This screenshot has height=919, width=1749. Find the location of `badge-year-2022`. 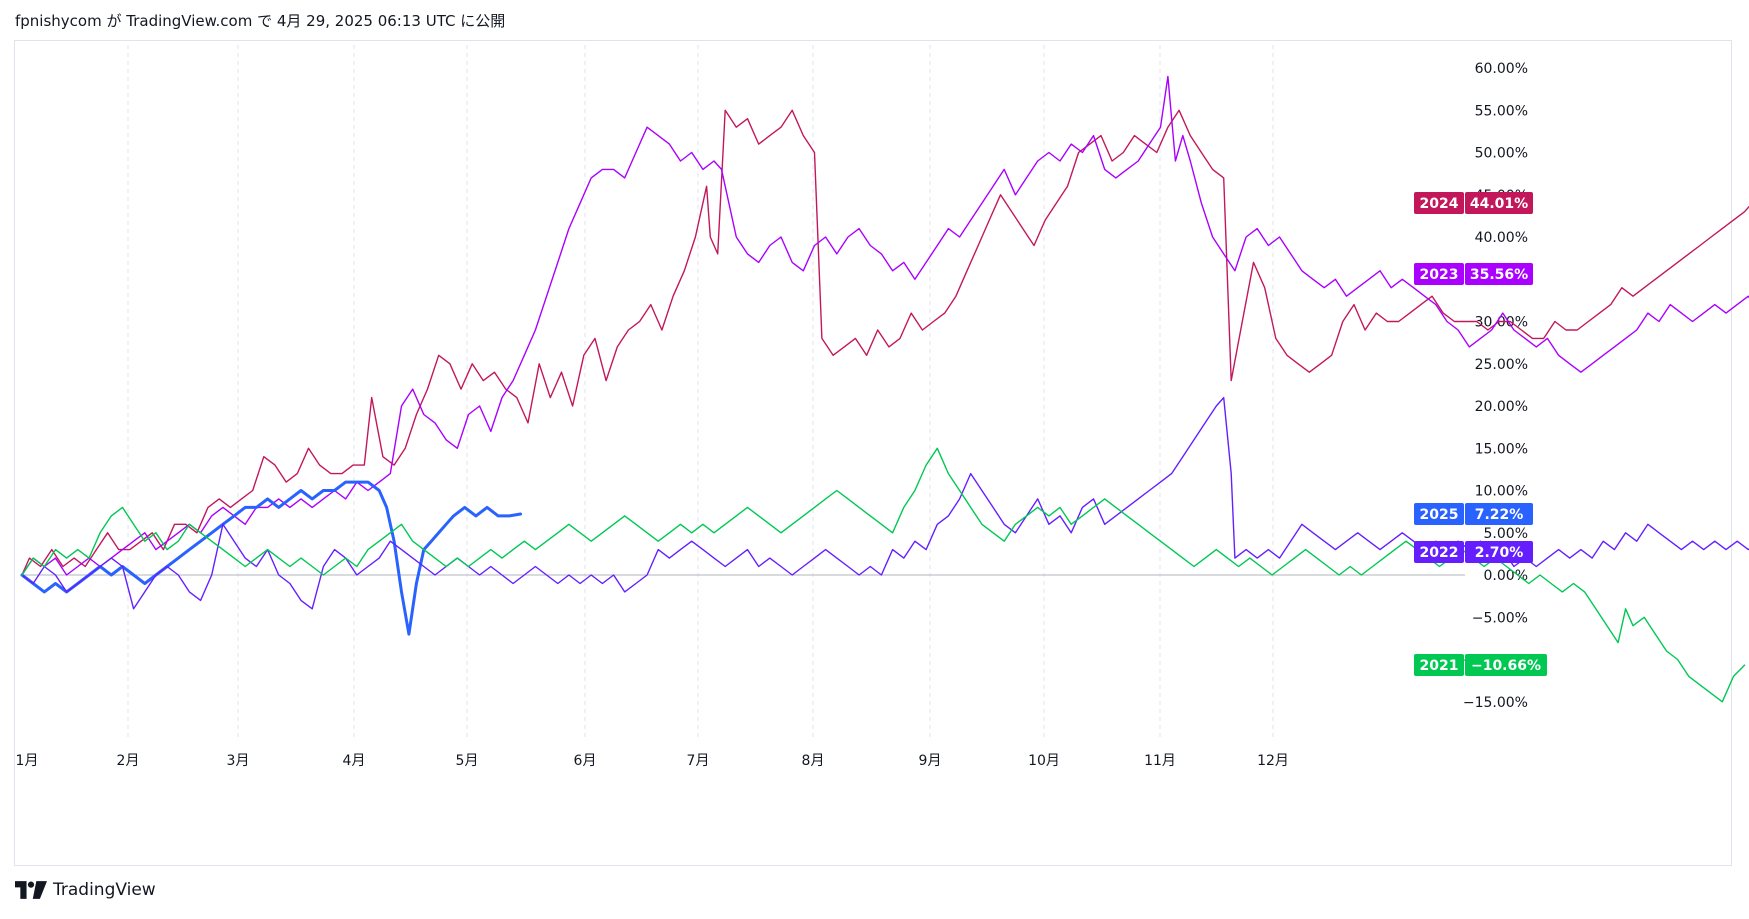

badge-year-2022 is located at coordinates (1439, 552).